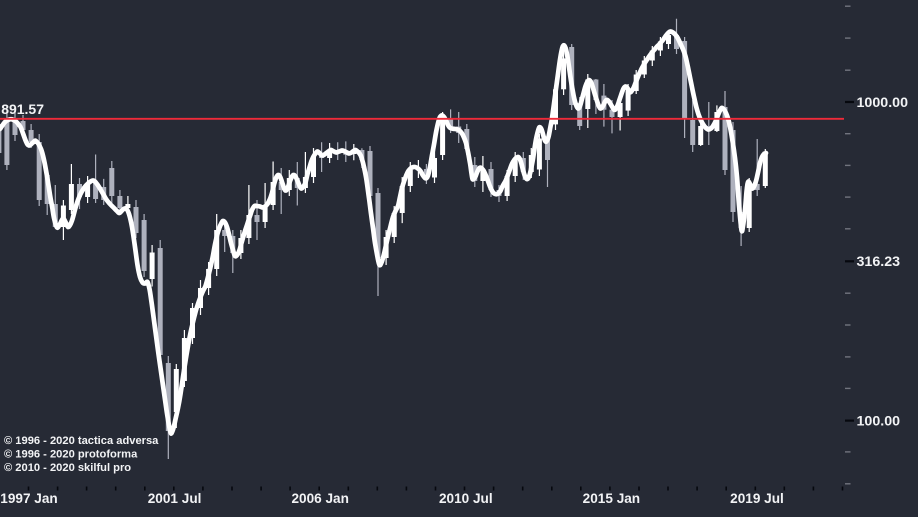 Image resolution: width=918 pixels, height=517 pixels. I want to click on svg-text: 2019 Jul, so click(757, 498).